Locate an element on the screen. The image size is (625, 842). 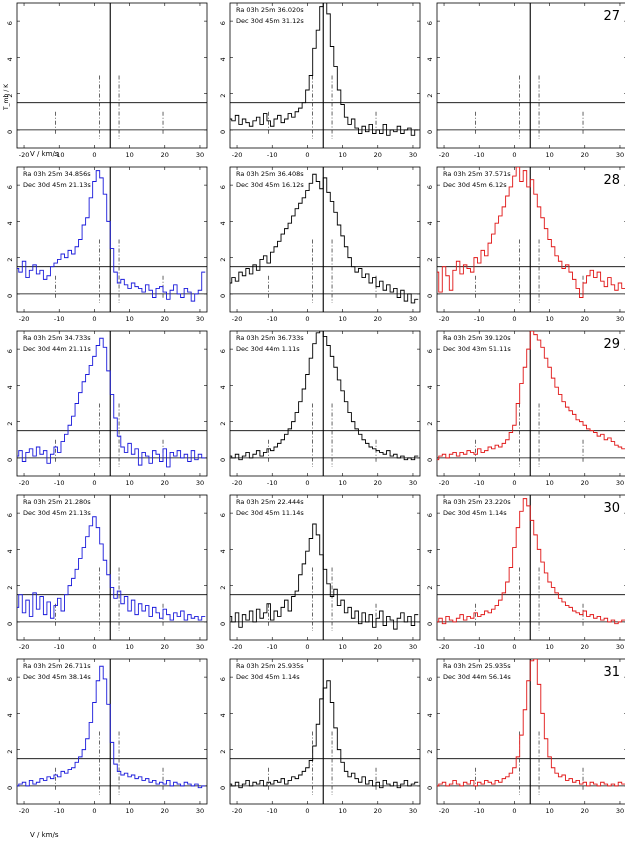
row-label: 31 is located at coordinates (611, 672).